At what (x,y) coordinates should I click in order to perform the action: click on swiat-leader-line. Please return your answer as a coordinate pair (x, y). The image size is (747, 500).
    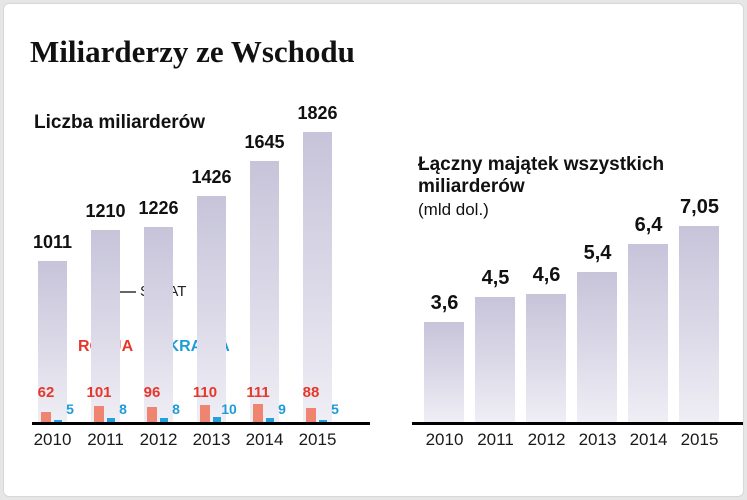
    Looking at the image, I should click on (125, 292).